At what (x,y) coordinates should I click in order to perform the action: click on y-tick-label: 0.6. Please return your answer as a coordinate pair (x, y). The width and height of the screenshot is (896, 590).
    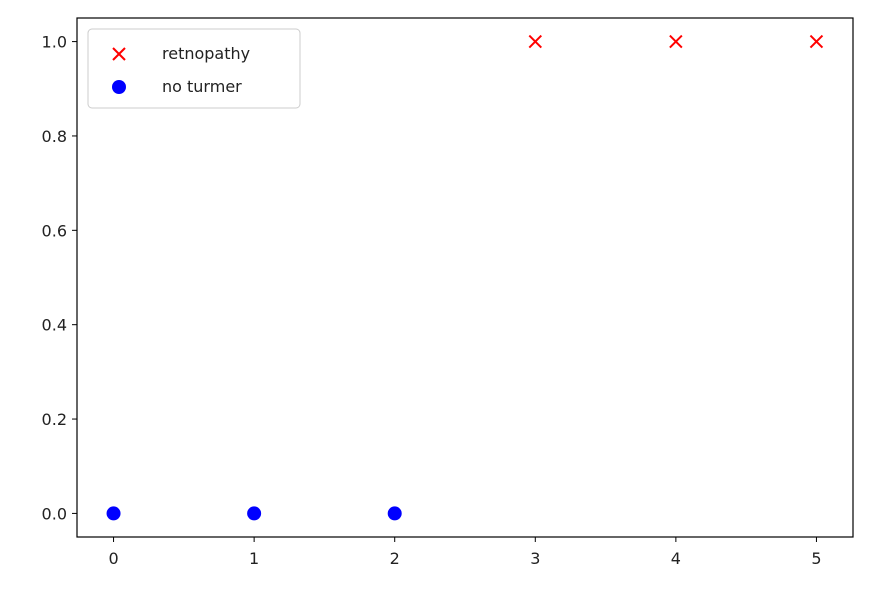
    Looking at the image, I should click on (54, 230).